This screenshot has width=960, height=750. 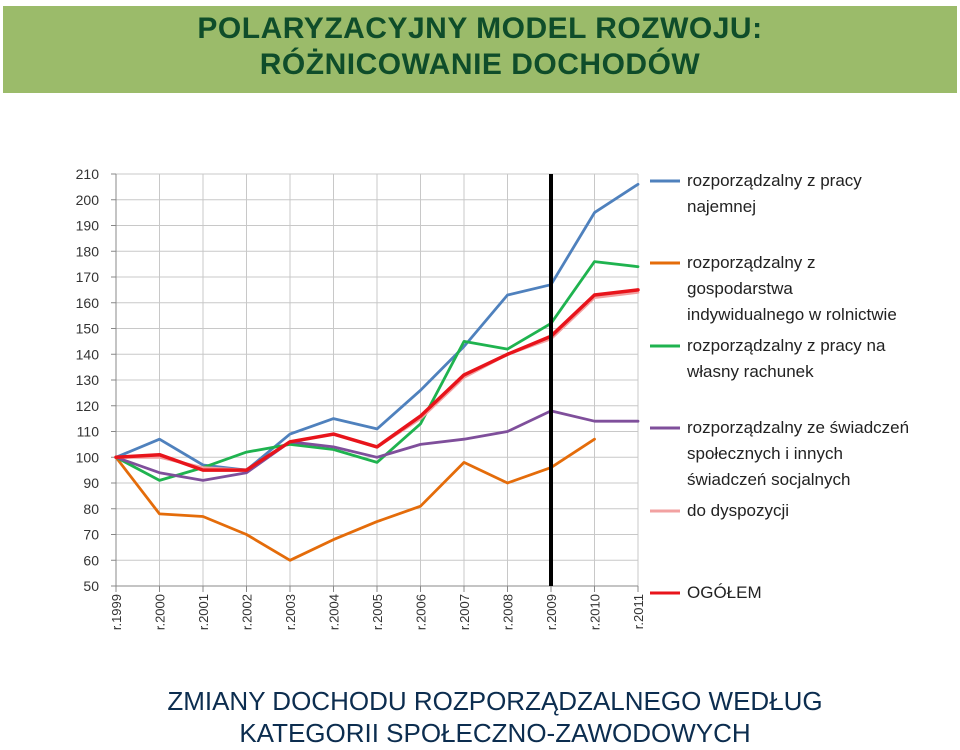 What do you see at coordinates (738, 510) in the screenshot?
I see `legend-label: do dyspozycji` at bounding box center [738, 510].